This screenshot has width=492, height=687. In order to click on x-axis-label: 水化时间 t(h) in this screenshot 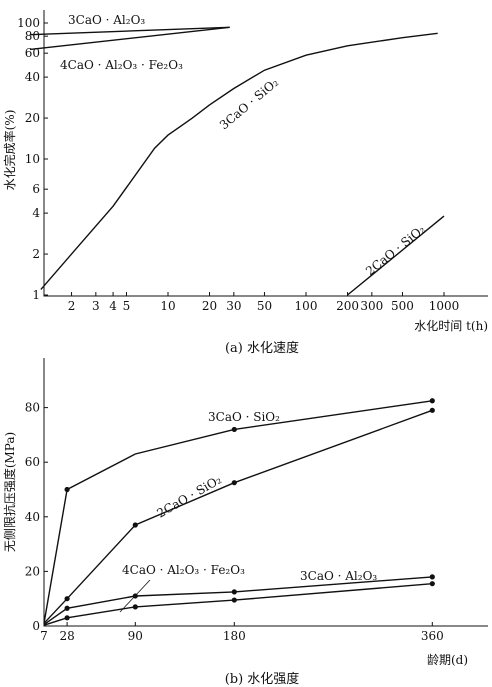, I will do `click(451, 326)`.